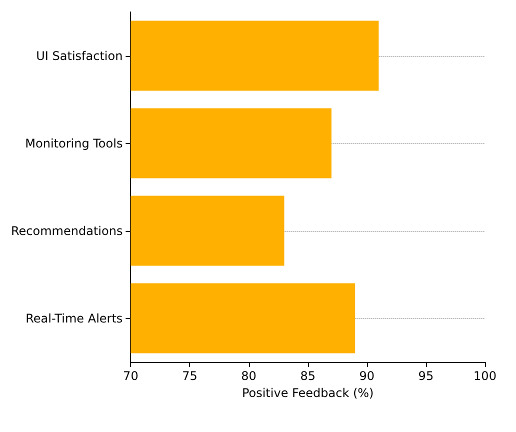 The height and width of the screenshot is (432, 516). What do you see at coordinates (190, 376) in the screenshot?
I see `x-tick-label: 75` at bounding box center [190, 376].